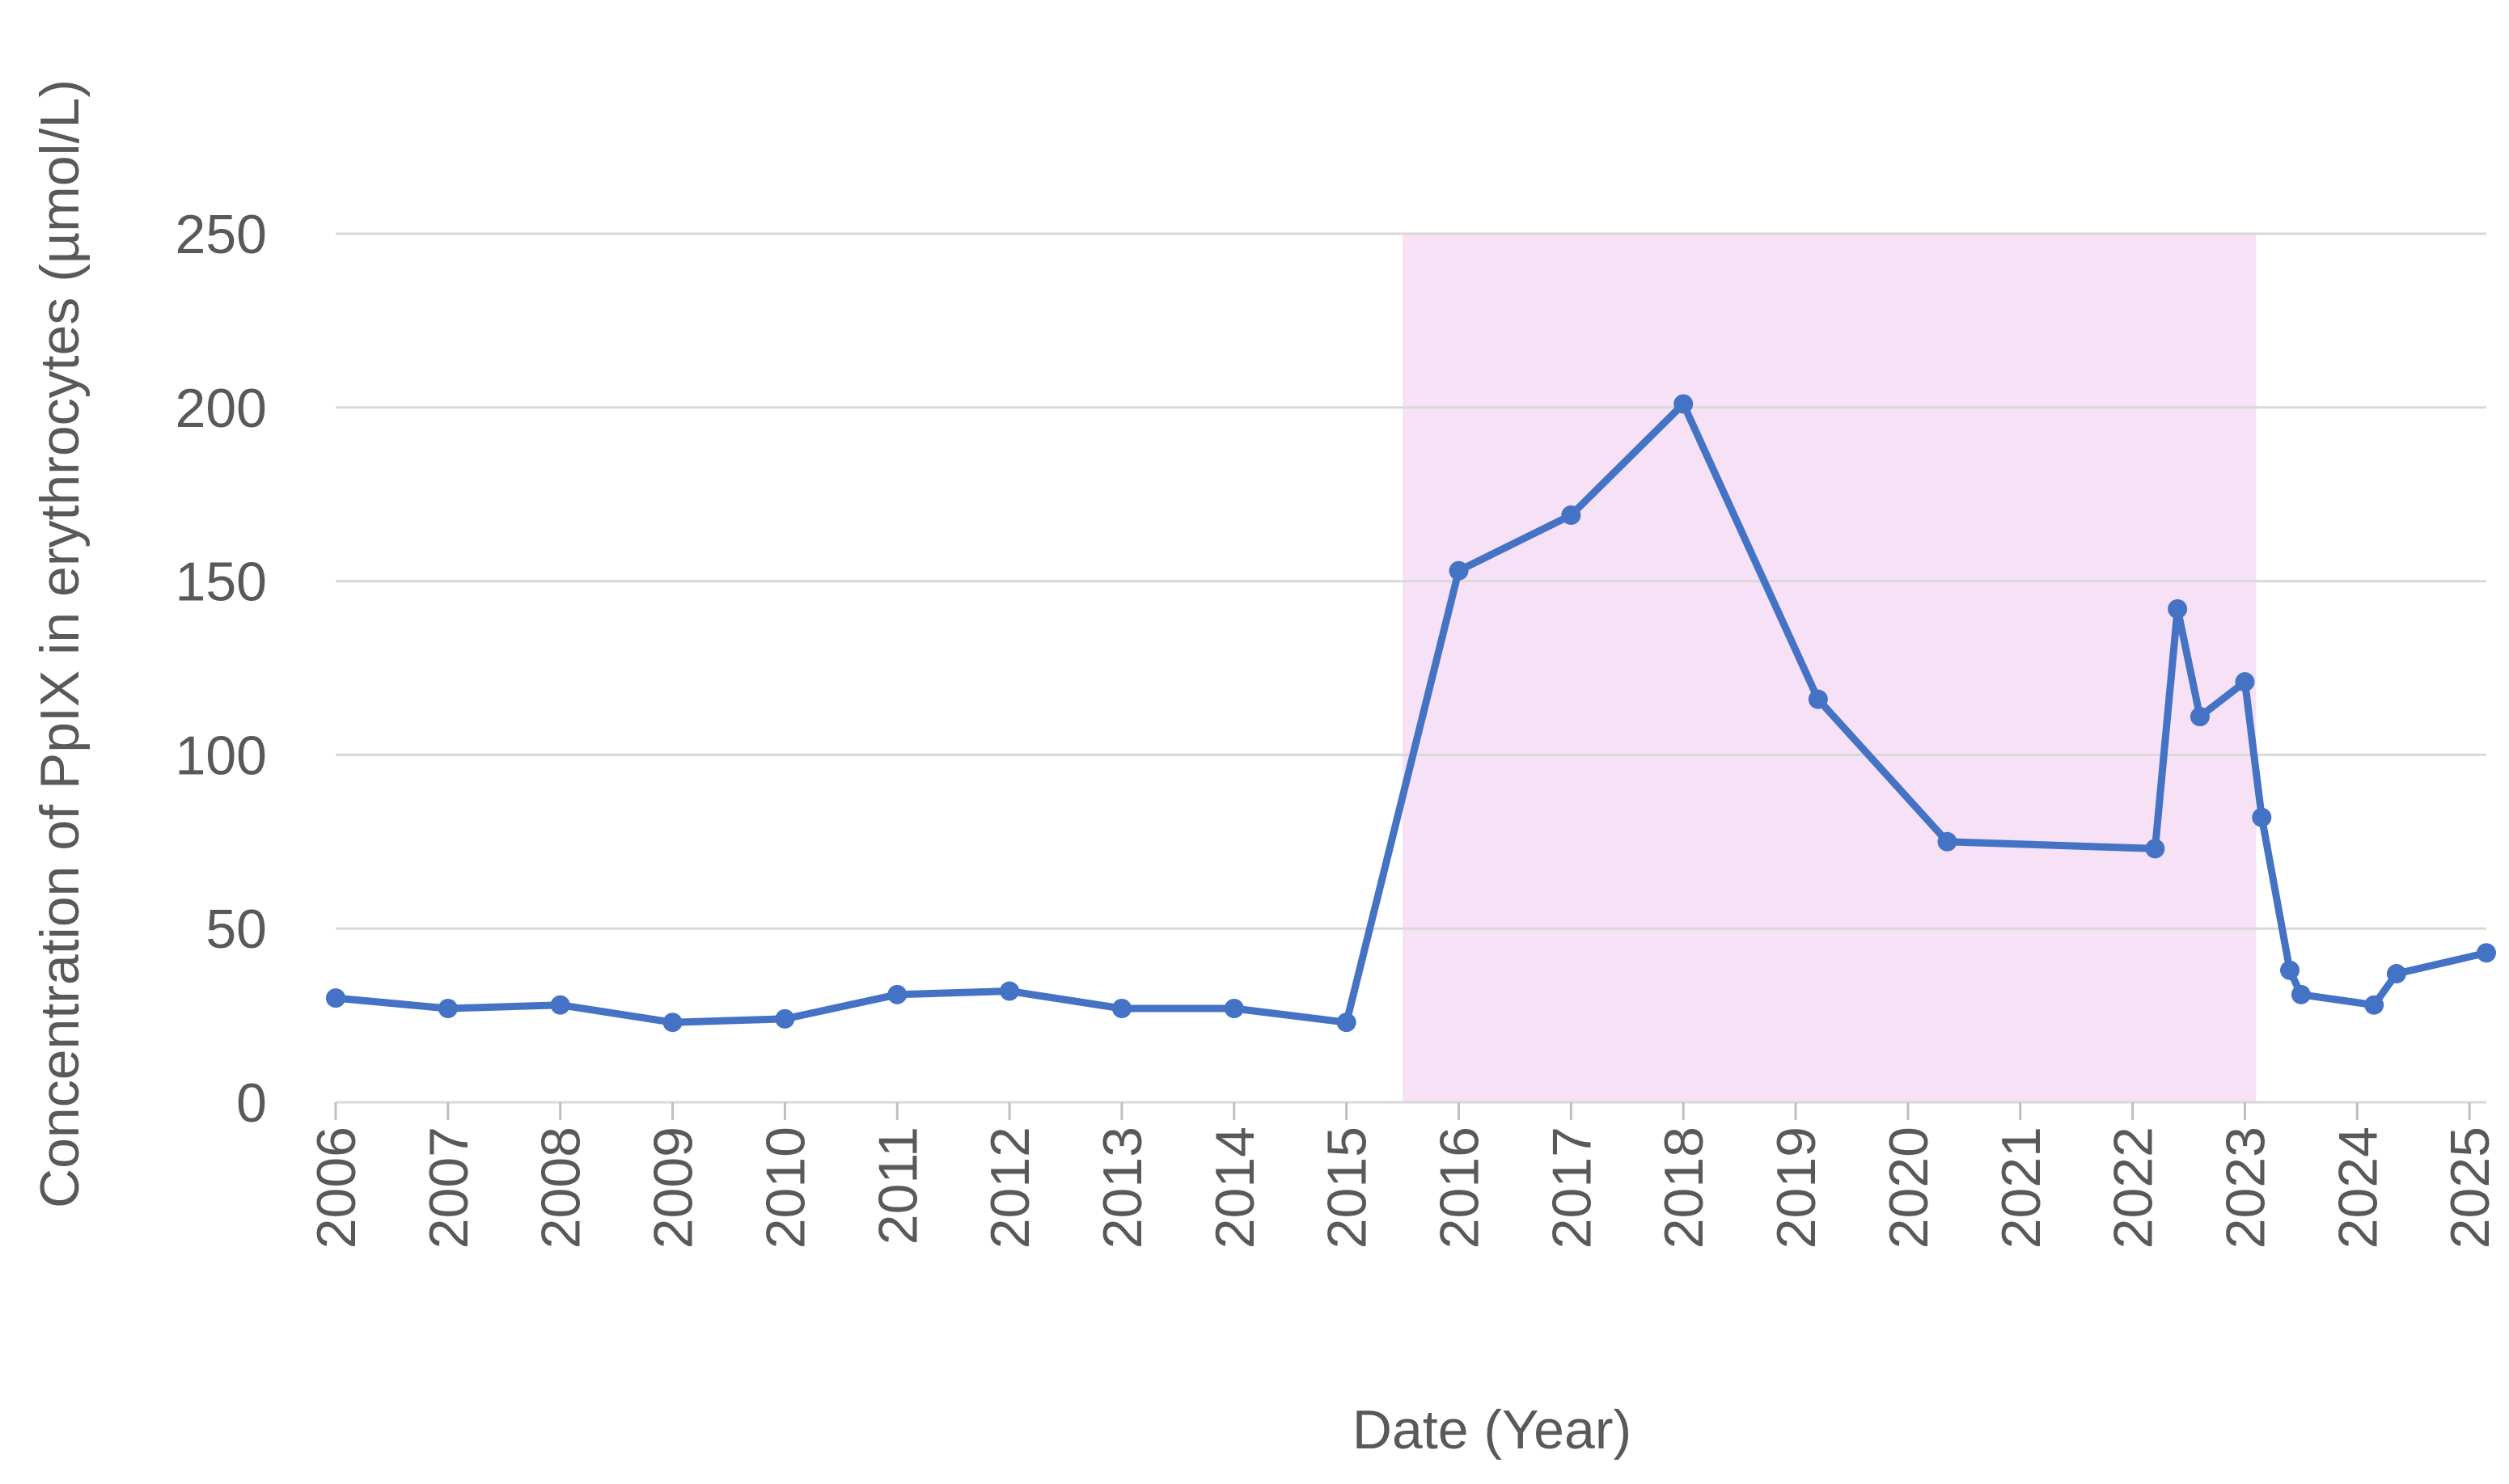  Describe the element at coordinates (1235, 1188) in the screenshot. I see `x-tick-label: 2014` at that location.